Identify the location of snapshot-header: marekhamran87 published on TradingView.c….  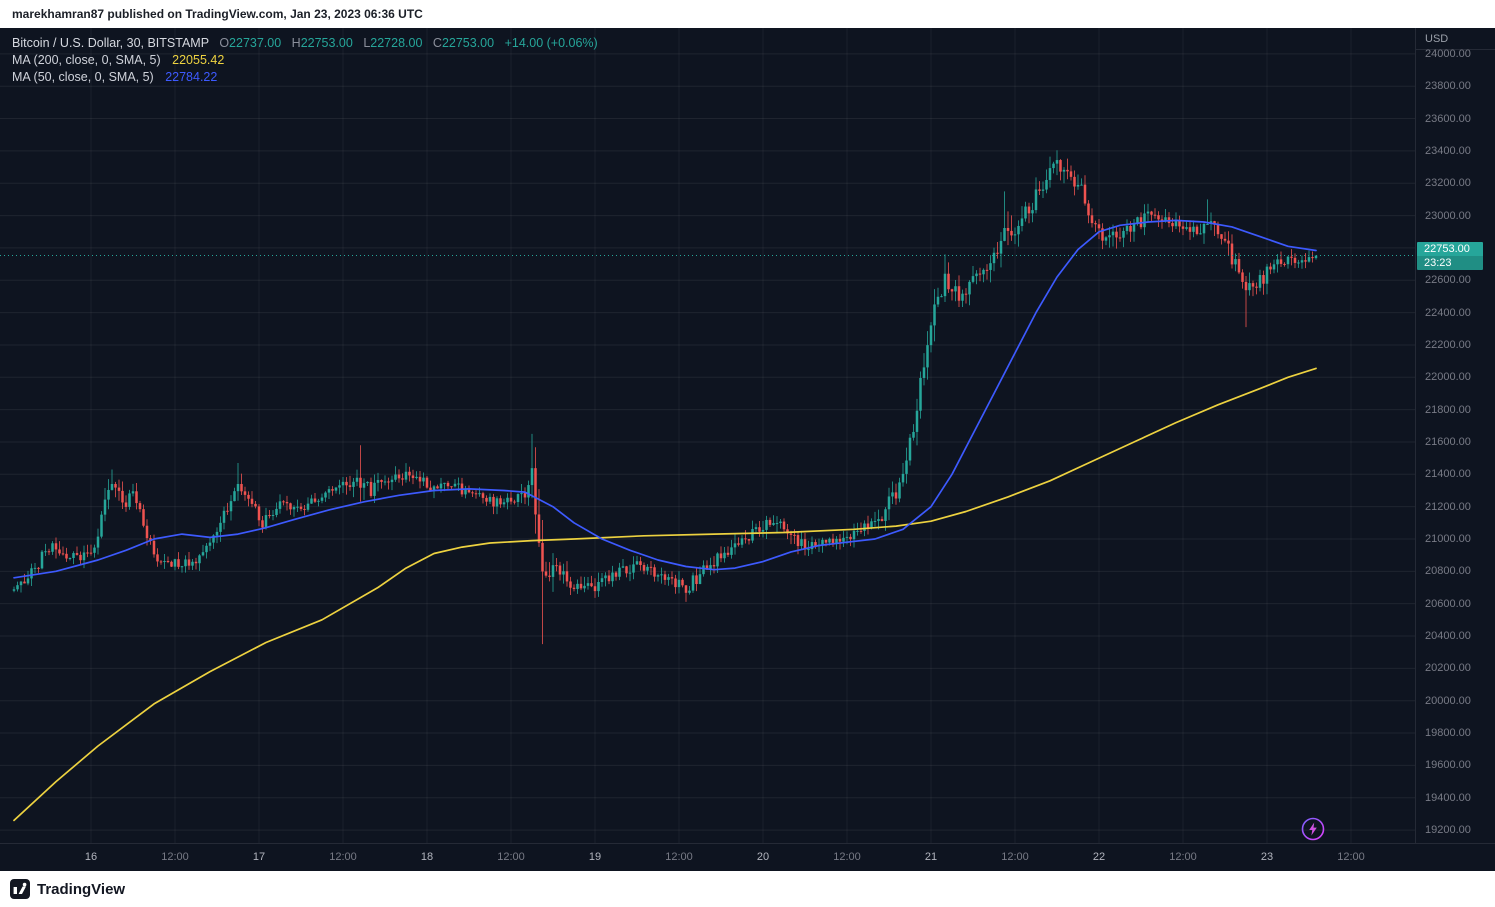
(747, 14).